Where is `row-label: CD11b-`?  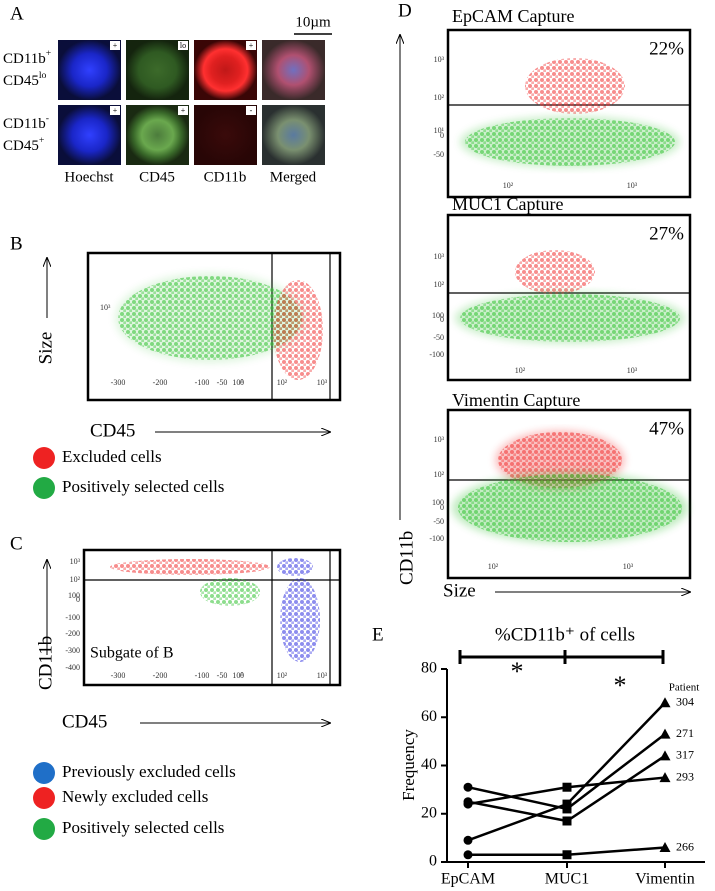
row-label: CD11b- is located at coordinates (26, 122).